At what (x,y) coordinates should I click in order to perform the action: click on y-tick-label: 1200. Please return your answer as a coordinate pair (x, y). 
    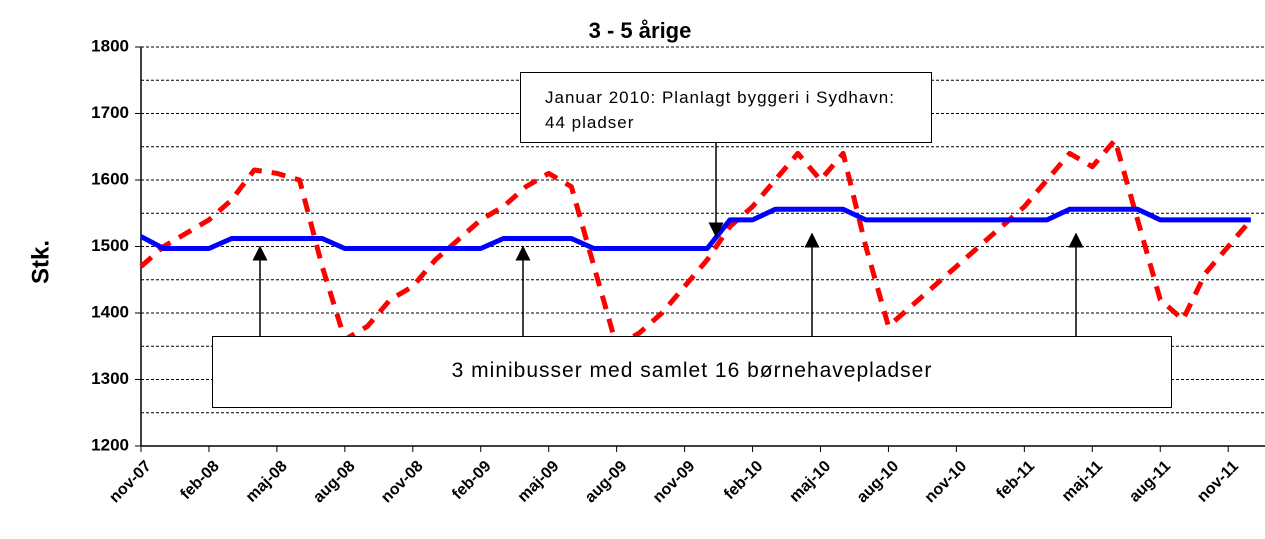
    Looking at the image, I should click on (110, 444).